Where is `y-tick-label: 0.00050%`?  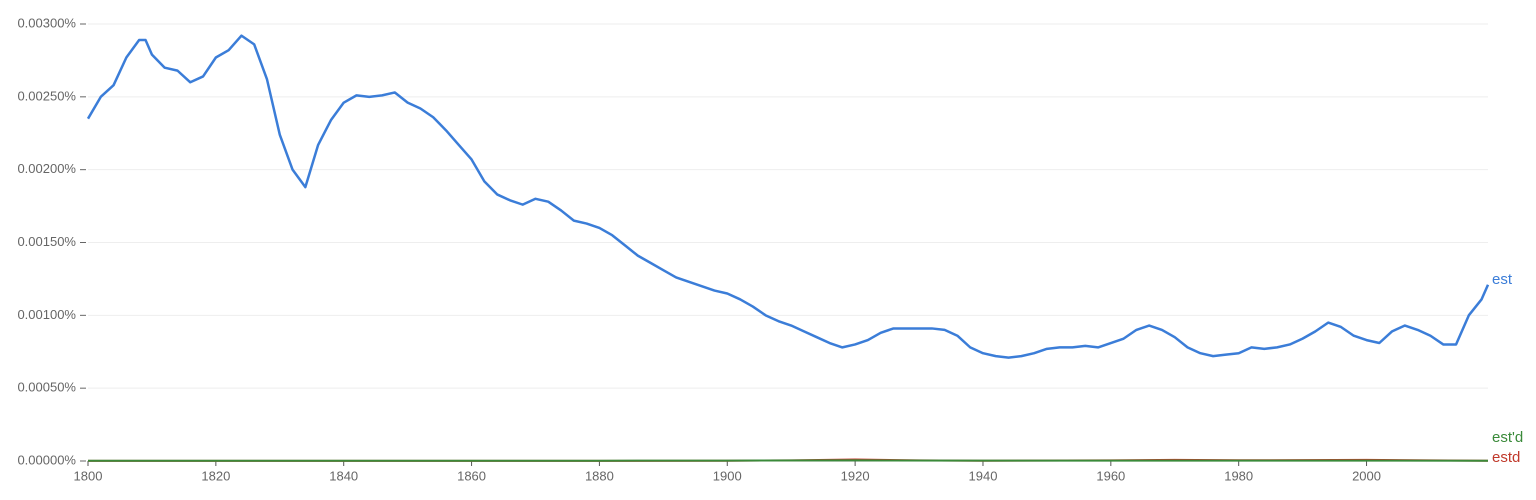 y-tick-label: 0.00050% is located at coordinates (46, 387).